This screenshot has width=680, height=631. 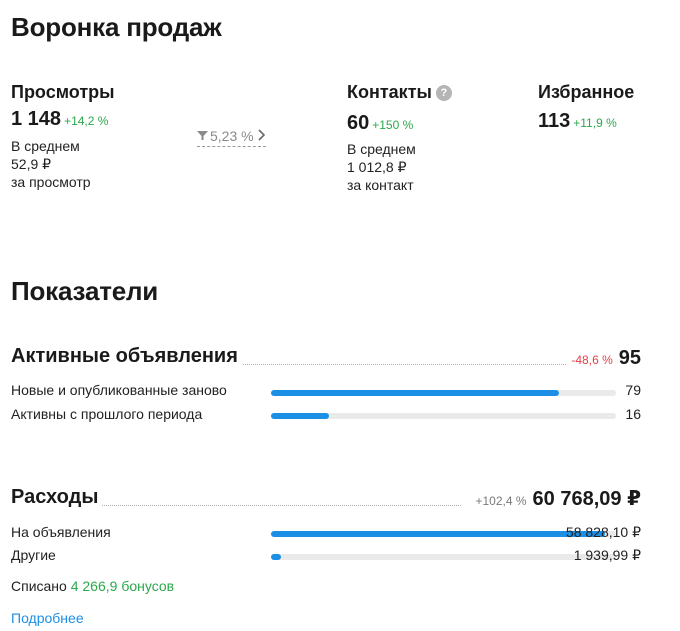 I want to click on views-avg-unit: за просмотр, so click(x=51, y=182).